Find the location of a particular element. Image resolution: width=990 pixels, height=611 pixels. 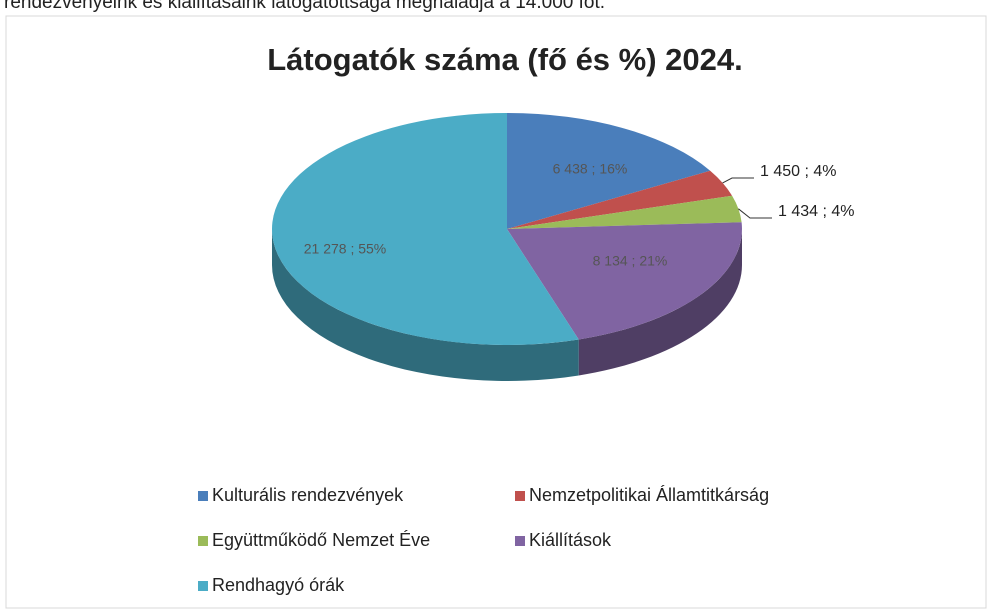

legend-label: Nemzetpolitikai Államtitkárság is located at coordinates (649, 495).